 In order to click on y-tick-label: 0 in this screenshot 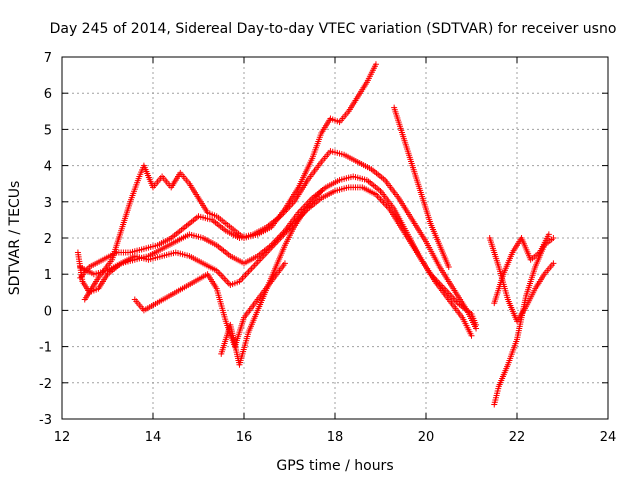, I will do `click(48, 311)`.